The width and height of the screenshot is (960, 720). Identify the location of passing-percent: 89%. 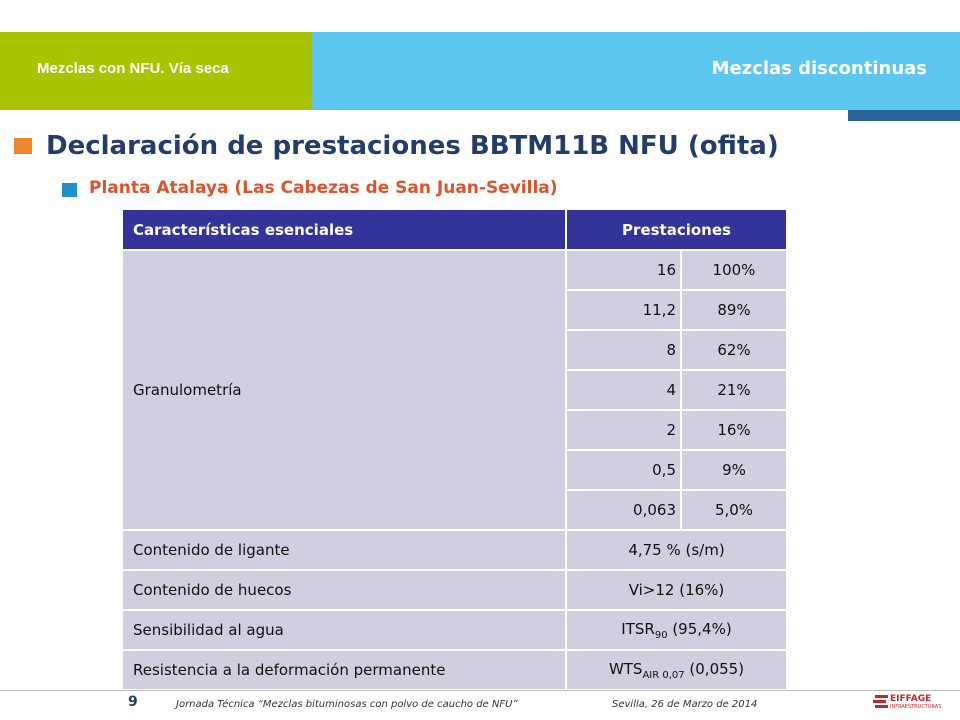
(734, 310).